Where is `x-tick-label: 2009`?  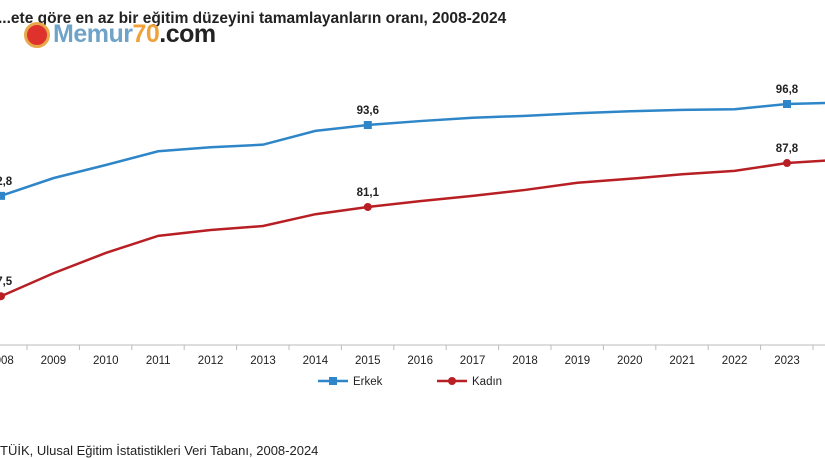
x-tick-label: 2009 is located at coordinates (54, 361).